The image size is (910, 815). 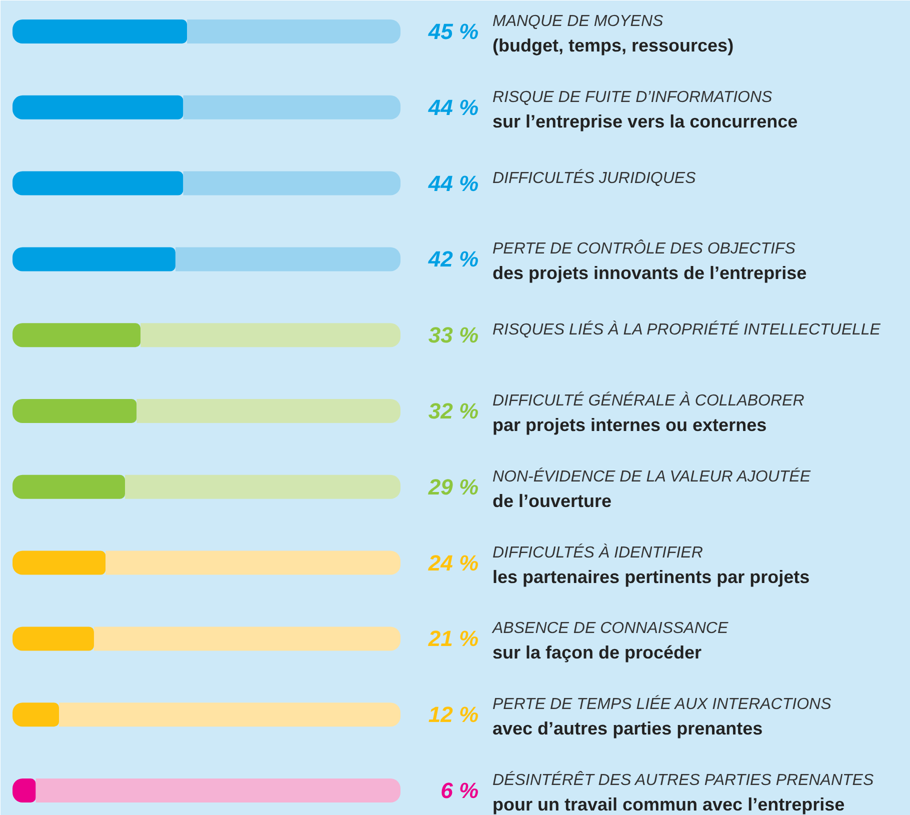 What do you see at coordinates (453, 31) in the screenshot?
I see `data-label: 45 %` at bounding box center [453, 31].